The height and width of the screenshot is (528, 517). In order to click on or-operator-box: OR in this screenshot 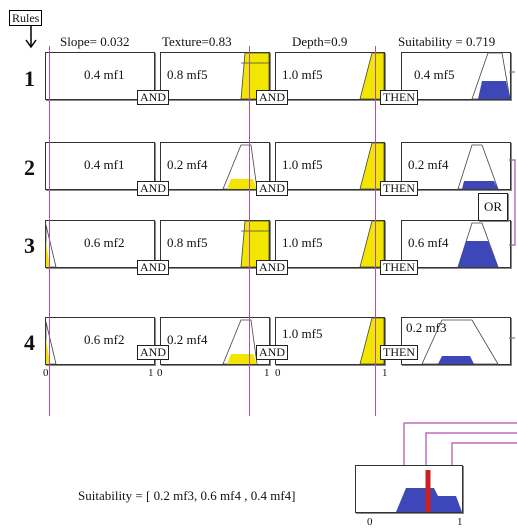, I will do `click(493, 207)`.